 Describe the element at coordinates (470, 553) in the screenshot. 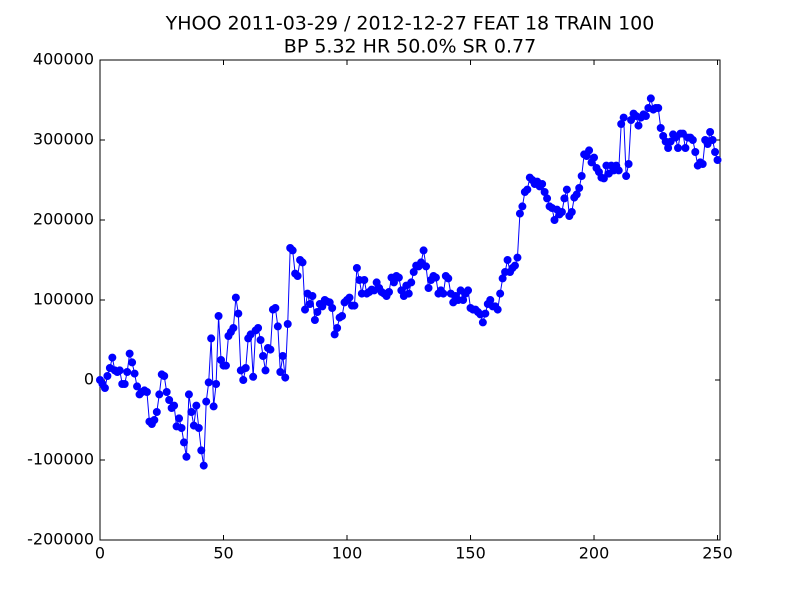

I see `x-tick-label: 150` at that location.